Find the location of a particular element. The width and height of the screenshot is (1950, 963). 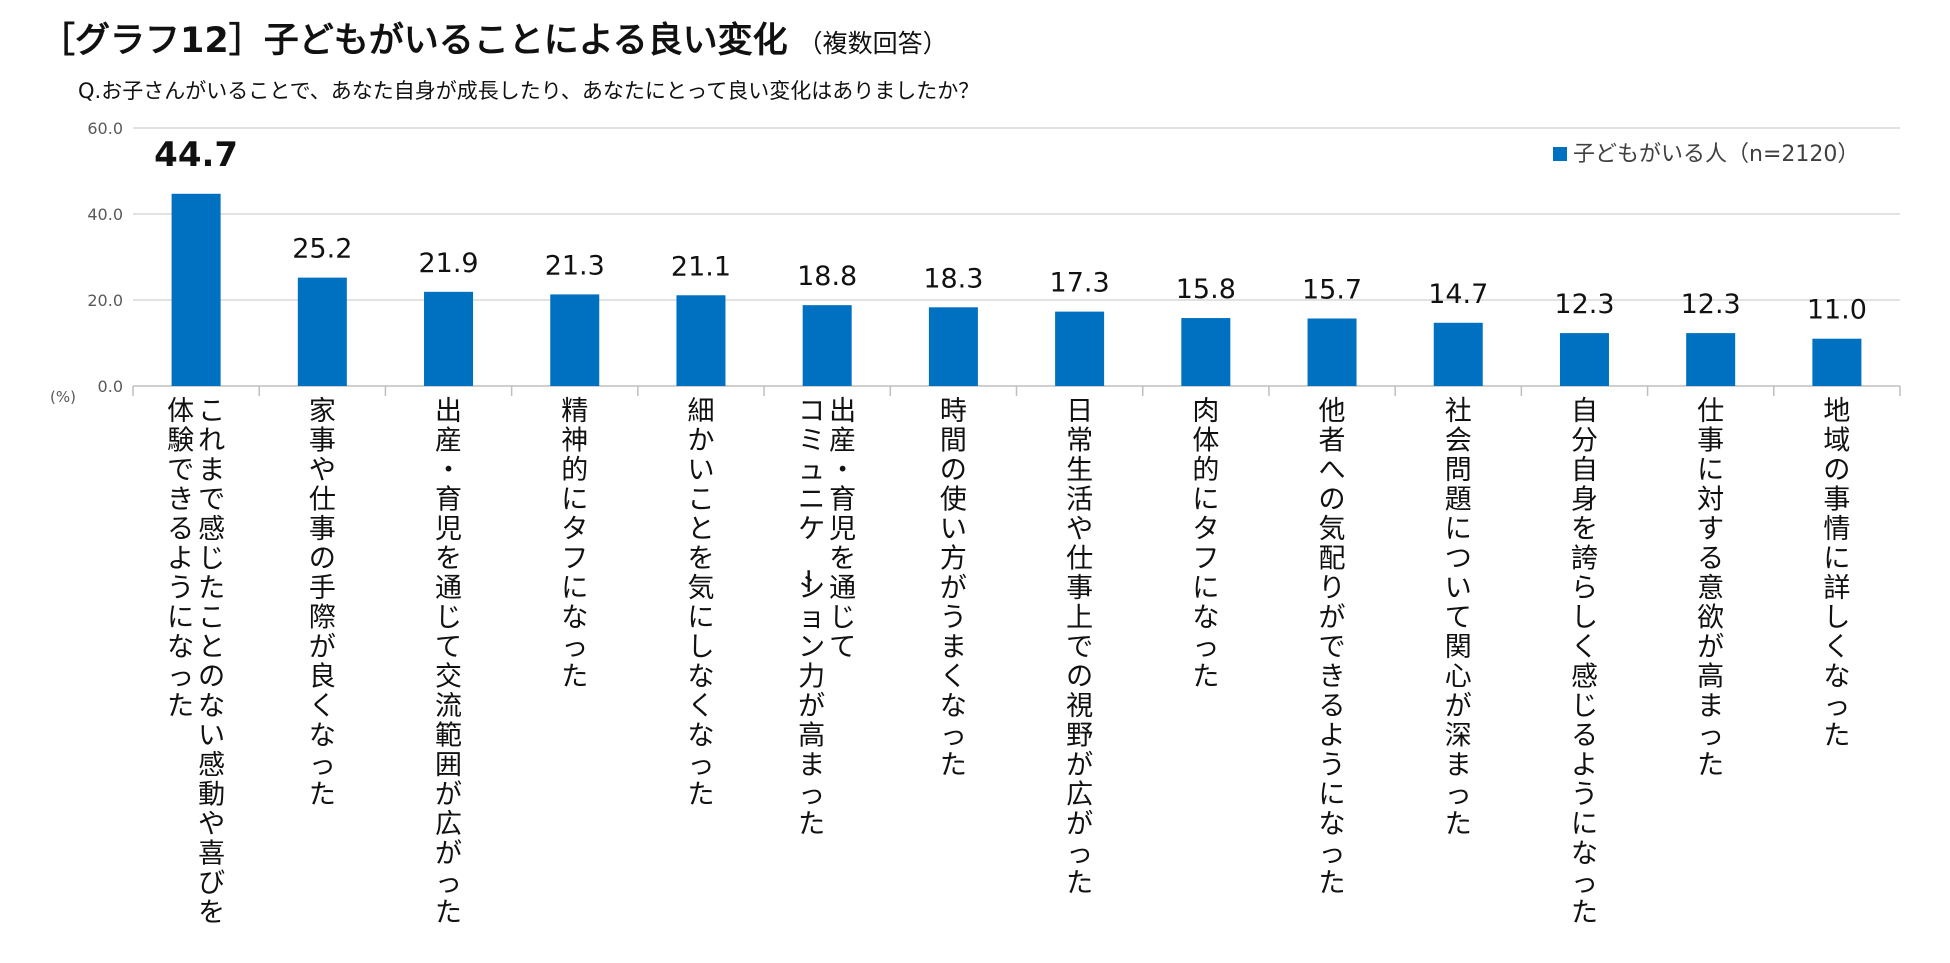

chart-title-main: ［グラフ12］子どもがいることによる良い変化 is located at coordinates (414, 41).